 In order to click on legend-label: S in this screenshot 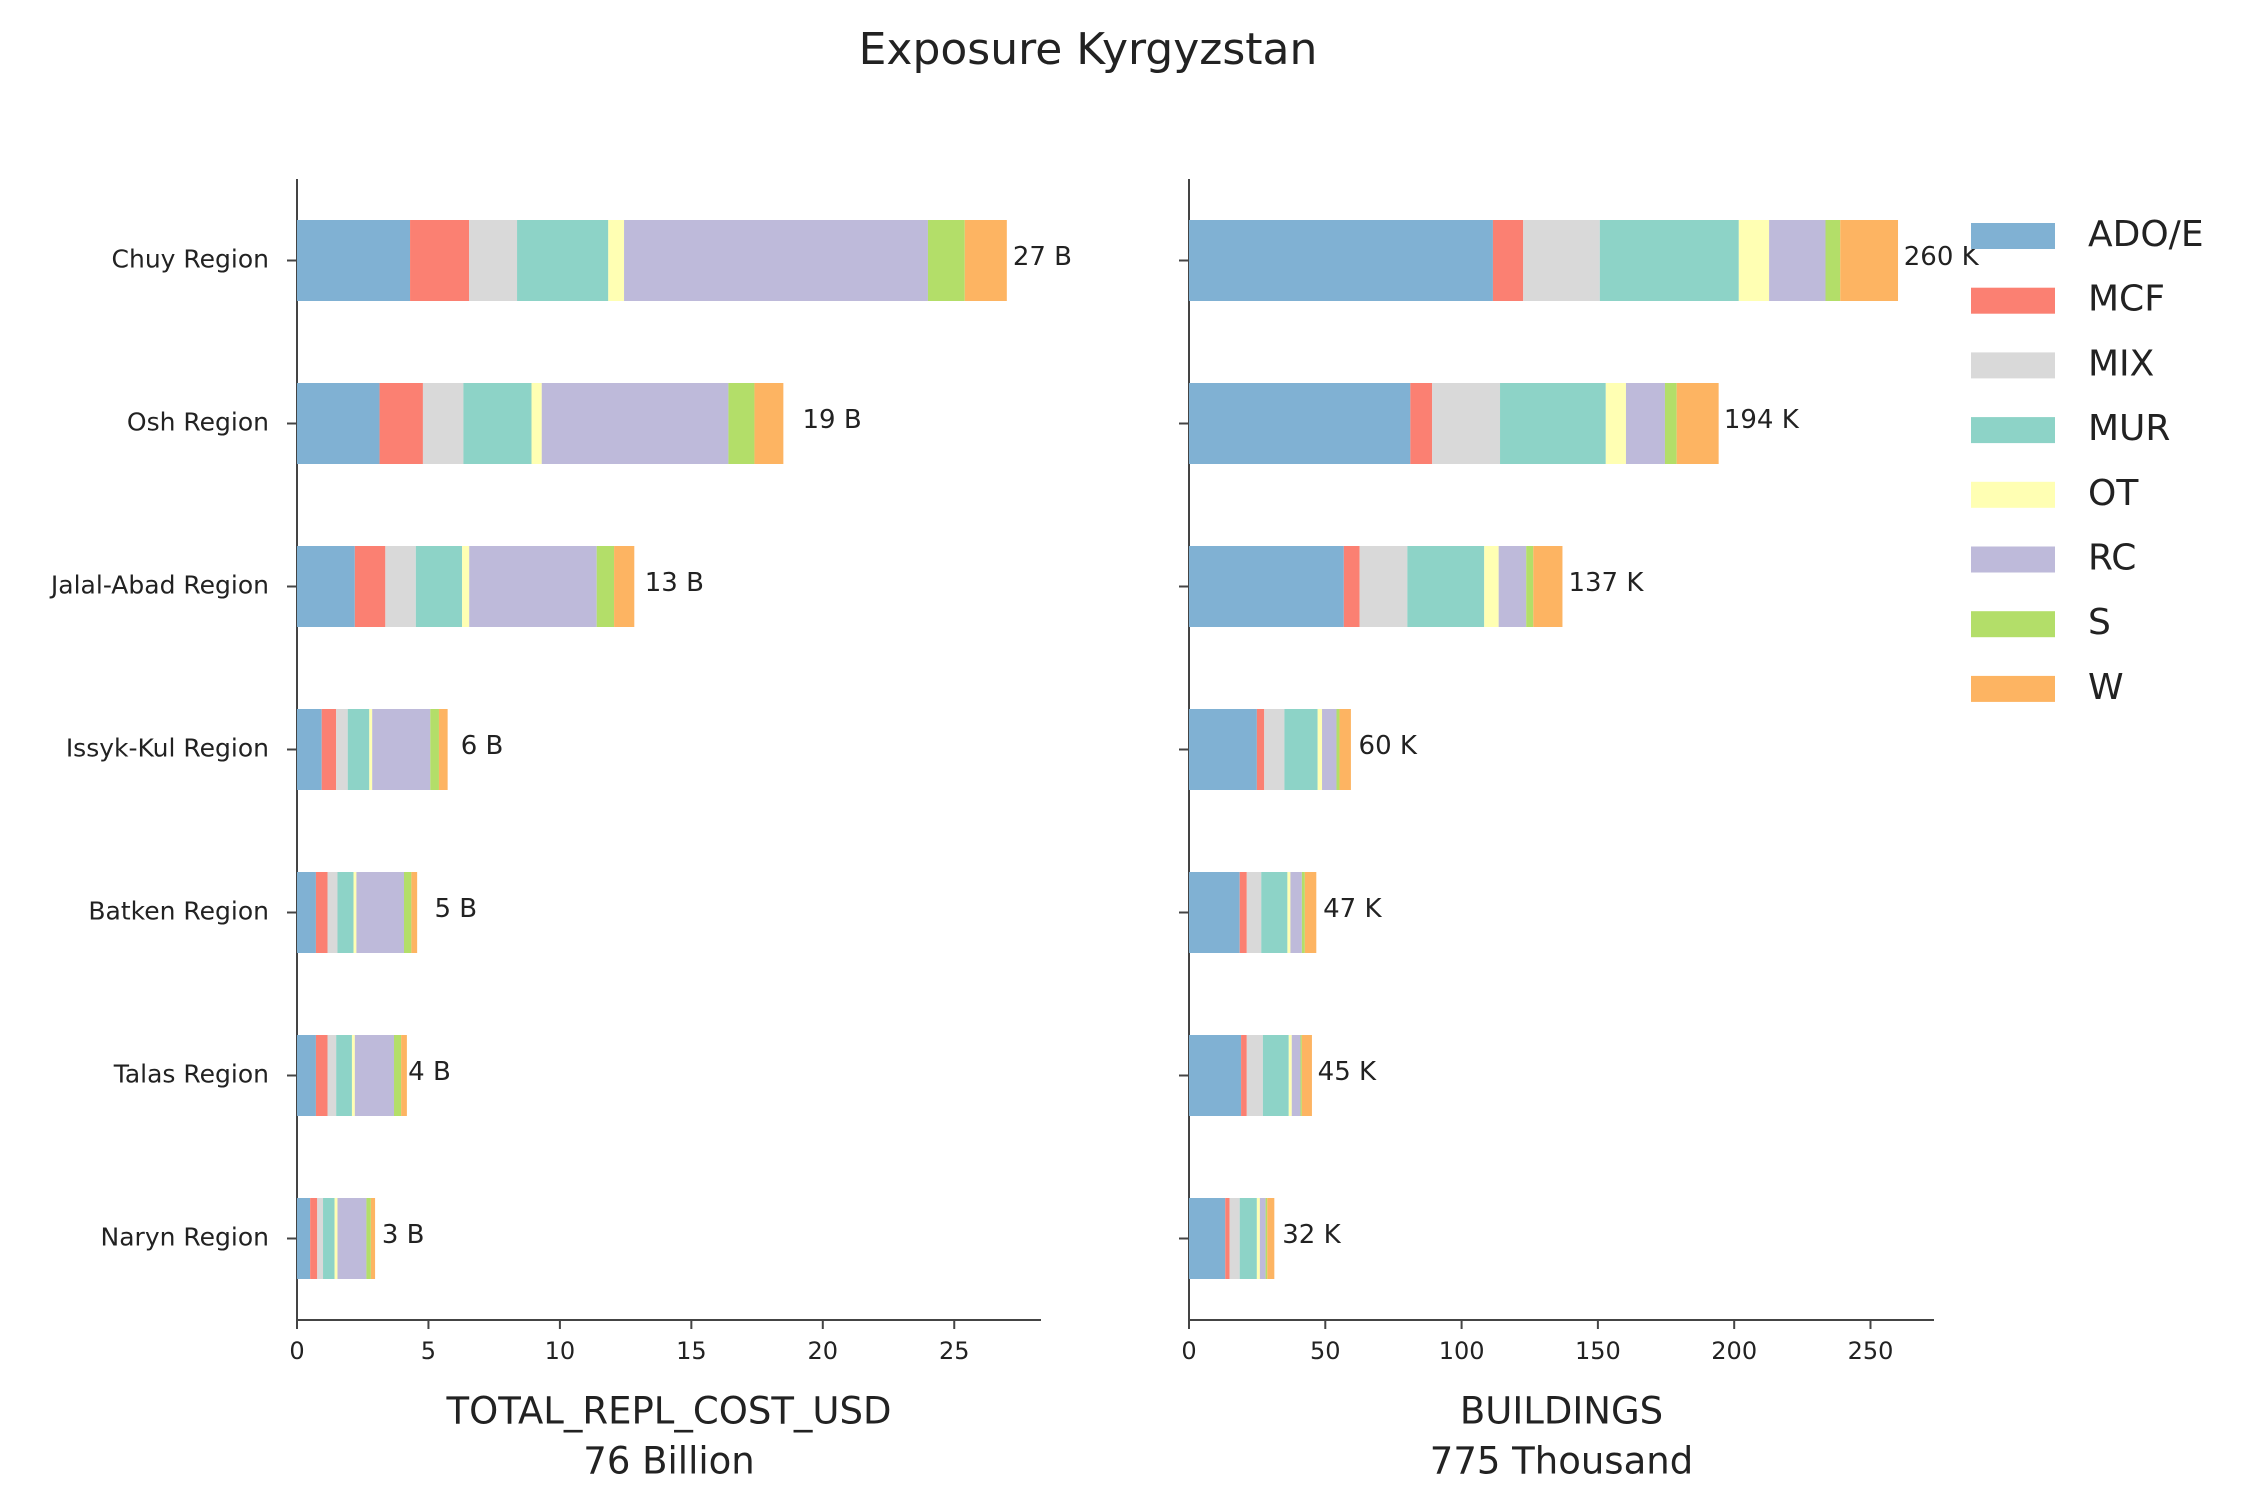, I will do `click(2099, 622)`.